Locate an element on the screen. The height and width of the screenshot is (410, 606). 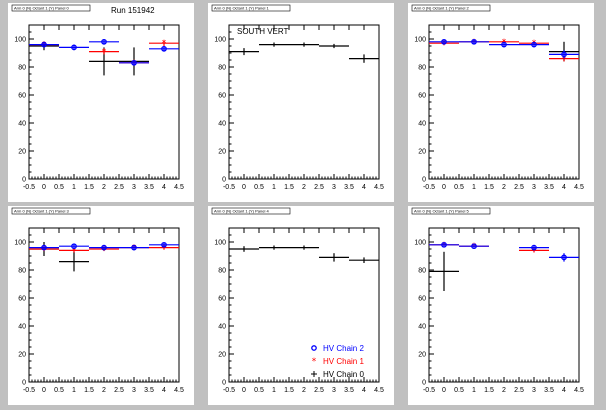
panel-annotation: SOUTH VERT is located at coordinates (263, 31).